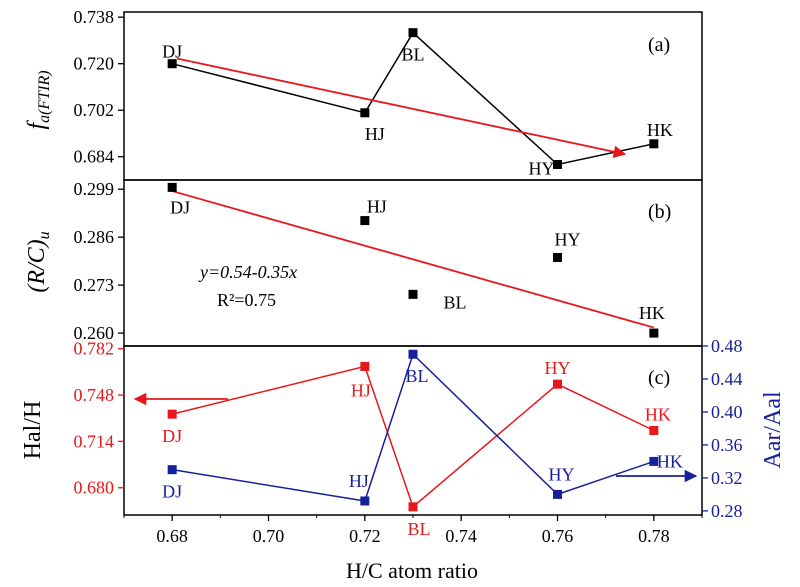 The image size is (800, 587). What do you see at coordinates (94, 441) in the screenshot?
I see `y-tick-label: 0.714` at bounding box center [94, 441].